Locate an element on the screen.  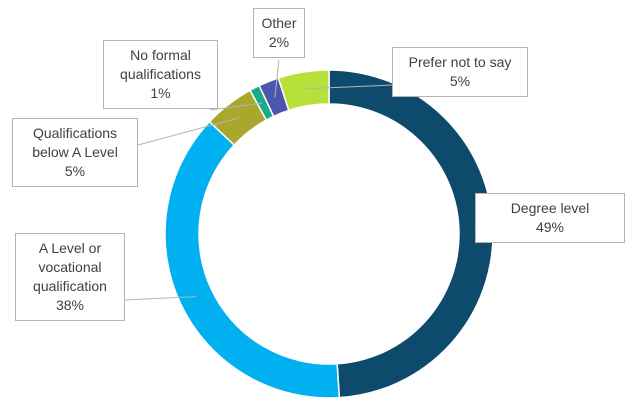
label-category: Qualifications below A Level is located at coordinates (75, 142).